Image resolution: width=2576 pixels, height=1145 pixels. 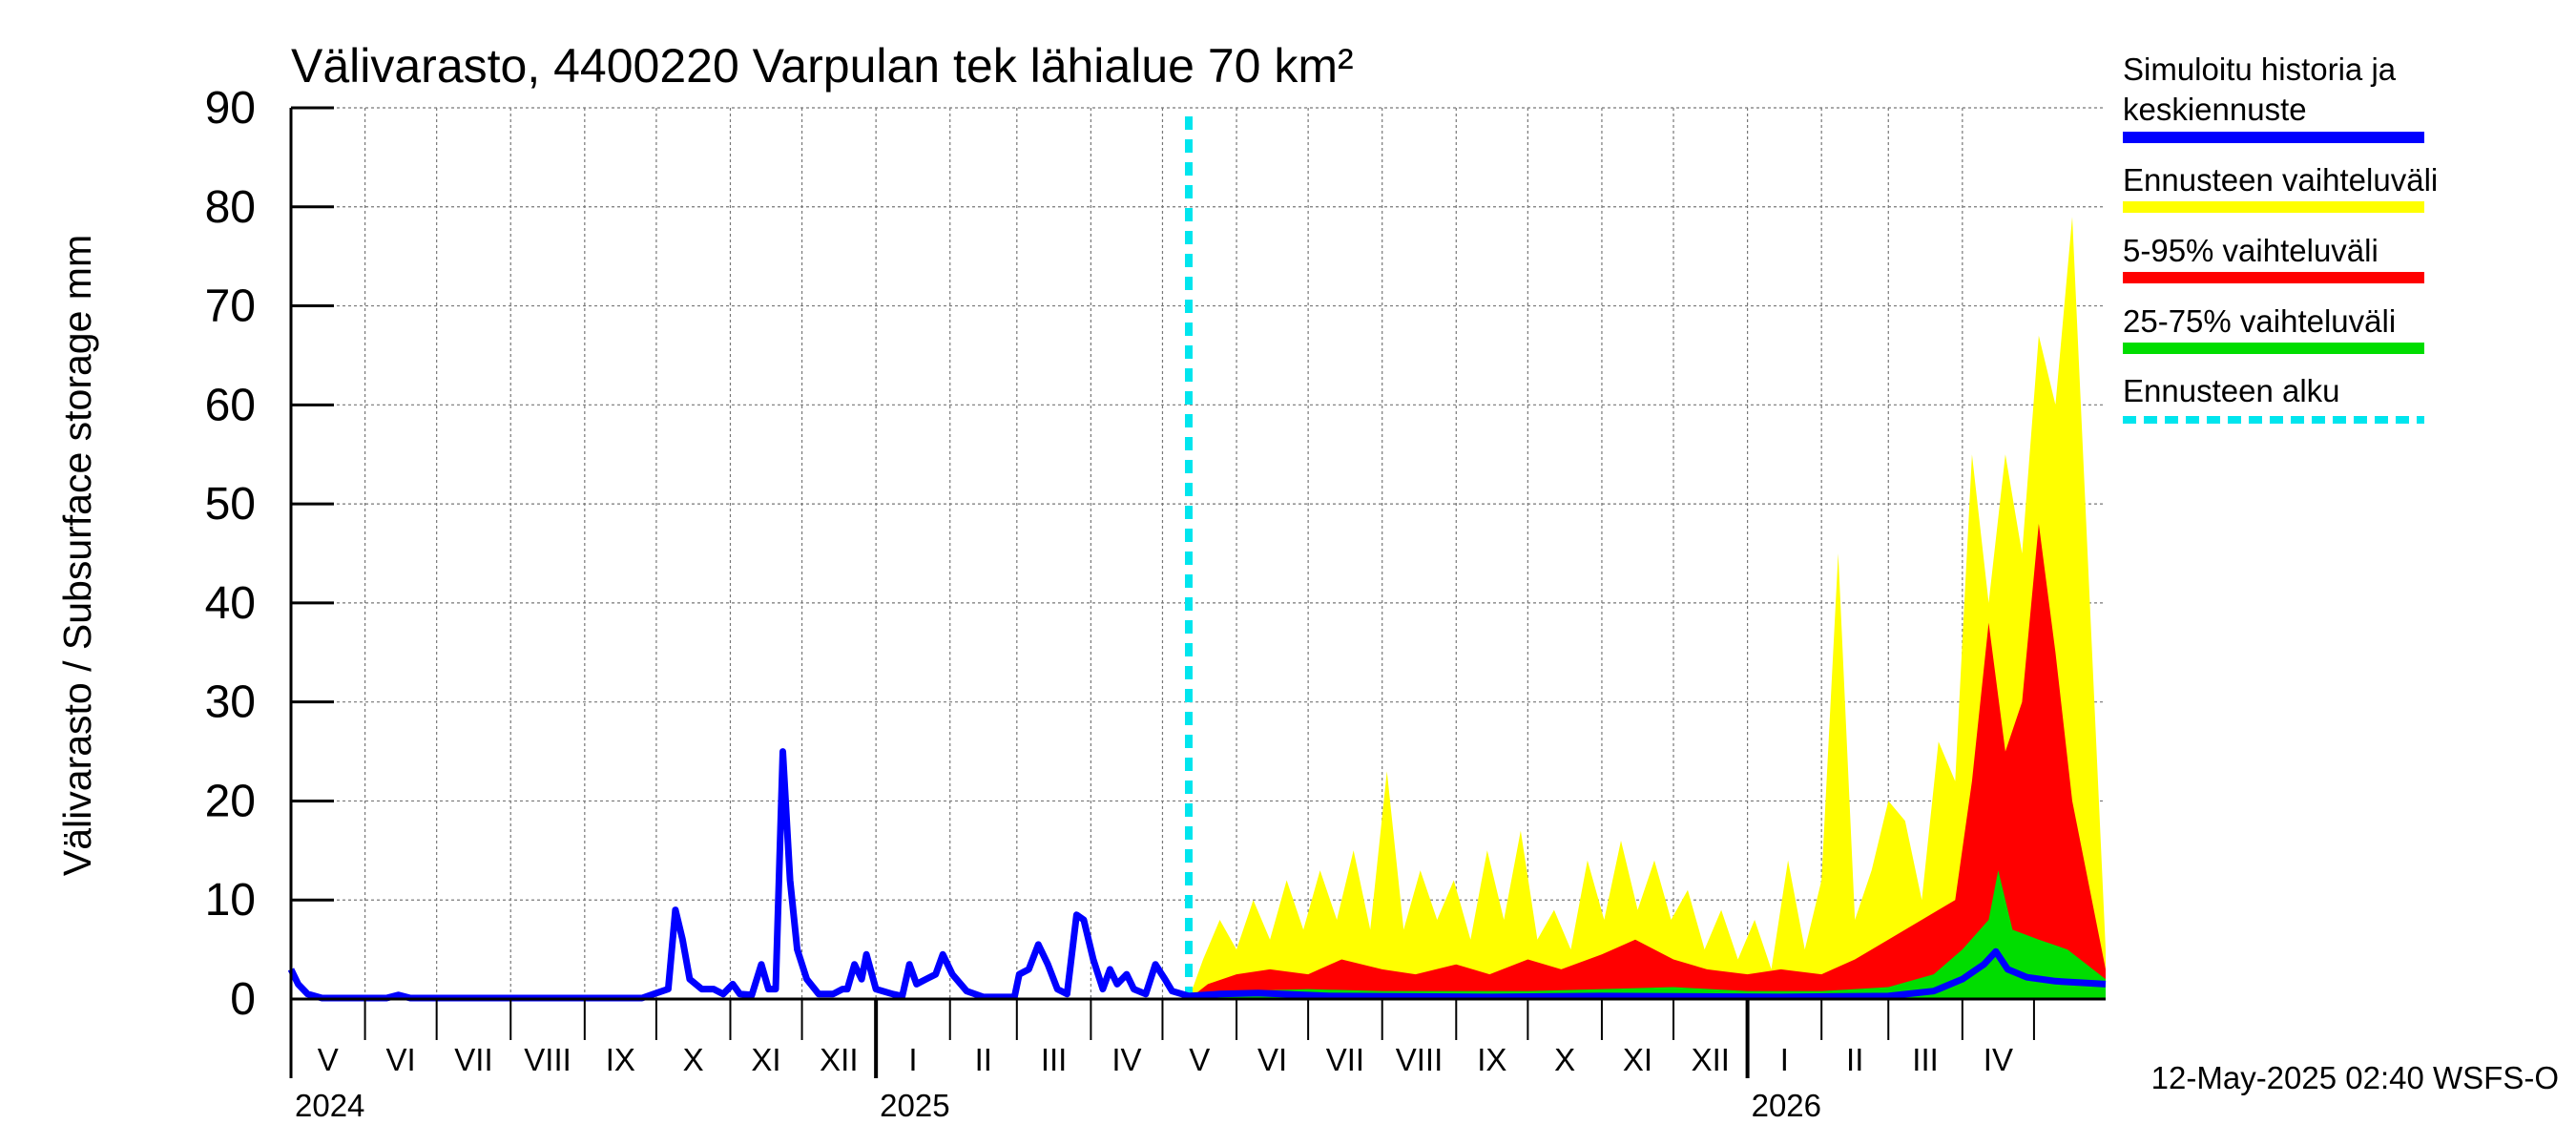 I want to click on y-tick-label: 20, so click(x=230, y=801).